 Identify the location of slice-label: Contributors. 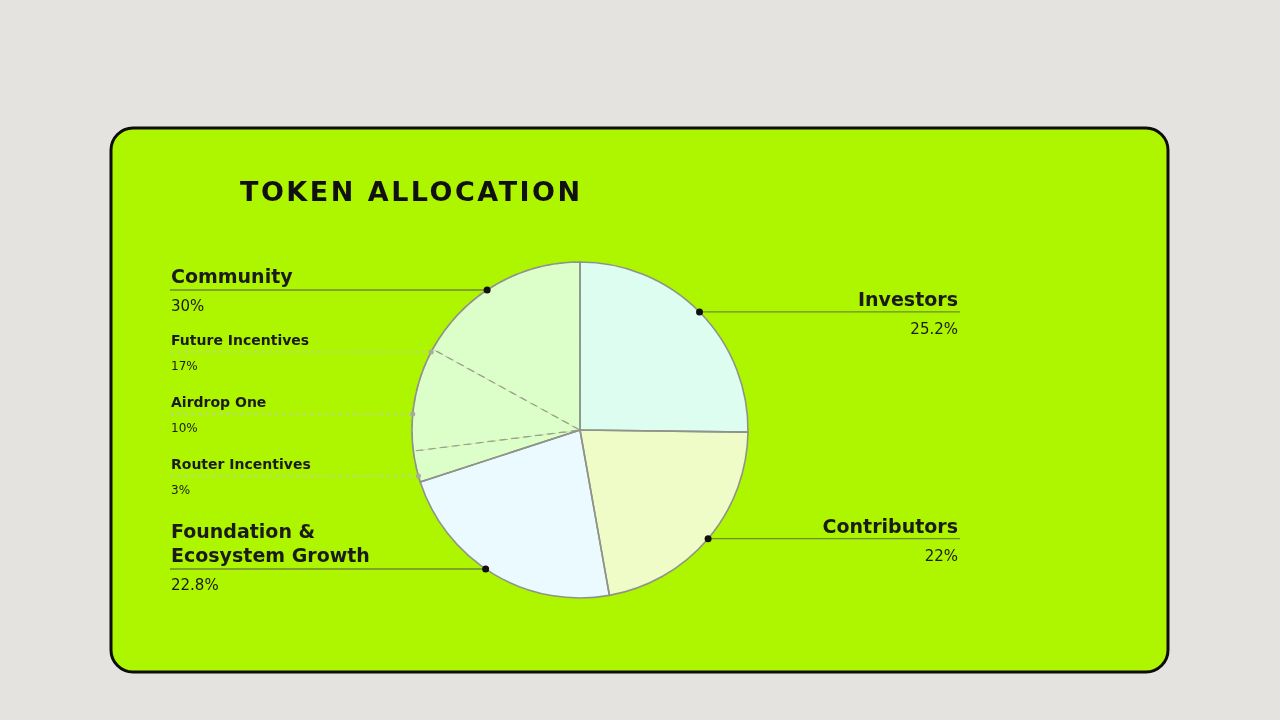
(890, 525).